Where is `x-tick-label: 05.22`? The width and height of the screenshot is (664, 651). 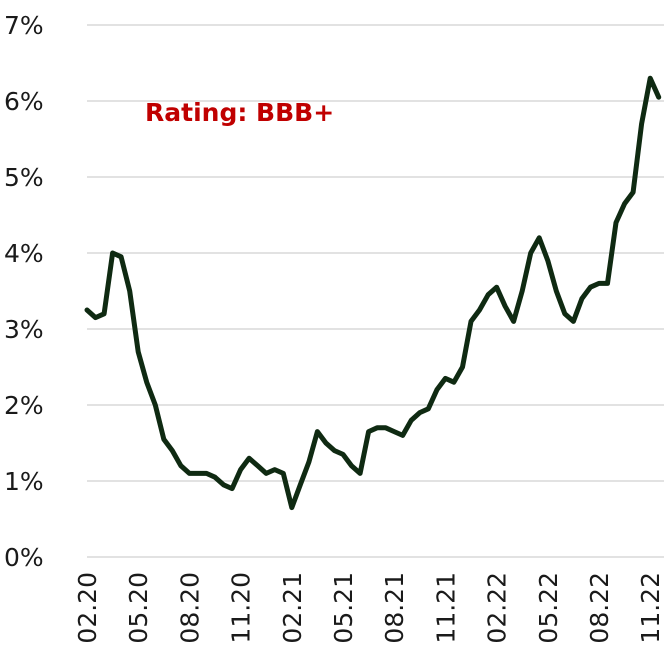
x-tick-label: 05.22 is located at coordinates (548, 608).